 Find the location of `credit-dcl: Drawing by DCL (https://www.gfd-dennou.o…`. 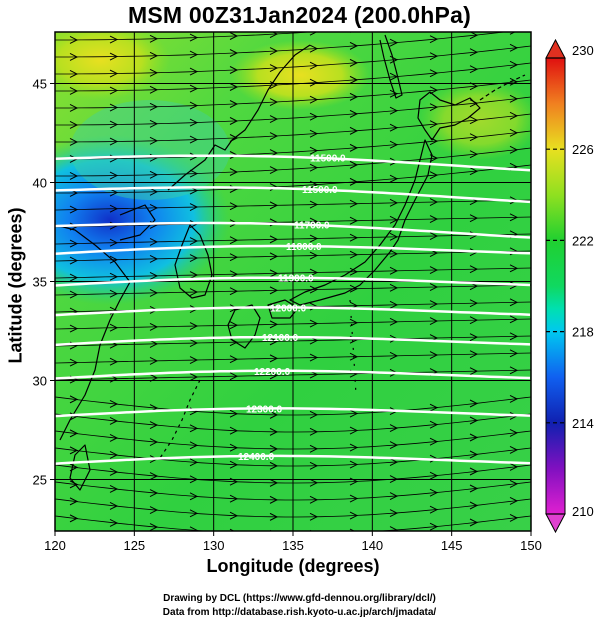

credit-dcl: Drawing by DCL (https://www.gfd-dennou.o… is located at coordinates (299, 598).